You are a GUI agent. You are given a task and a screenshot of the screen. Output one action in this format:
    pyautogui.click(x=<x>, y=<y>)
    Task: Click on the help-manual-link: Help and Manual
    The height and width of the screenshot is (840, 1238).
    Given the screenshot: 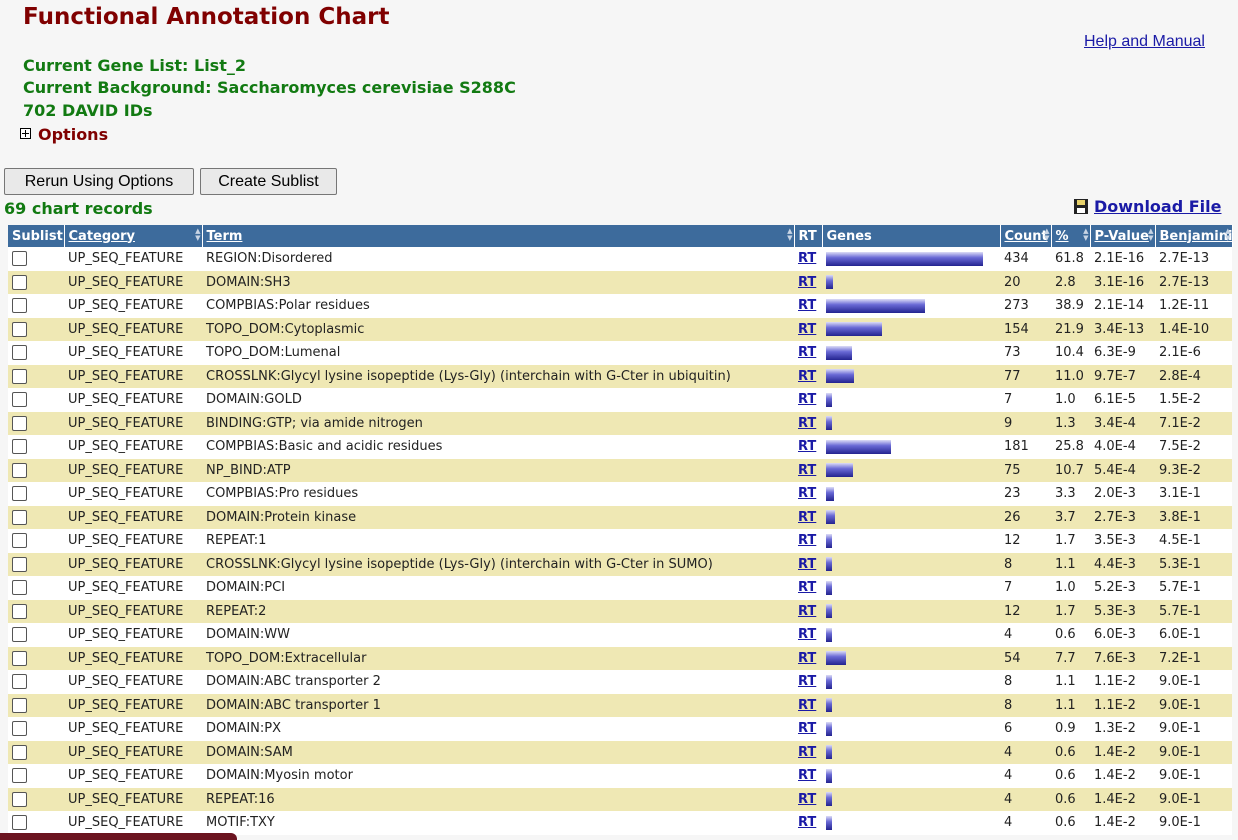 What is the action you would take?
    pyautogui.click(x=1144, y=41)
    